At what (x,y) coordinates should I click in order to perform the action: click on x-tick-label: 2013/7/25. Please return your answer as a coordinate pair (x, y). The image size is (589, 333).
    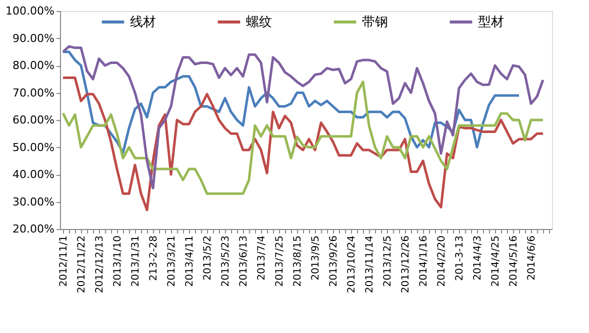
    Looking at the image, I should click on (280, 261).